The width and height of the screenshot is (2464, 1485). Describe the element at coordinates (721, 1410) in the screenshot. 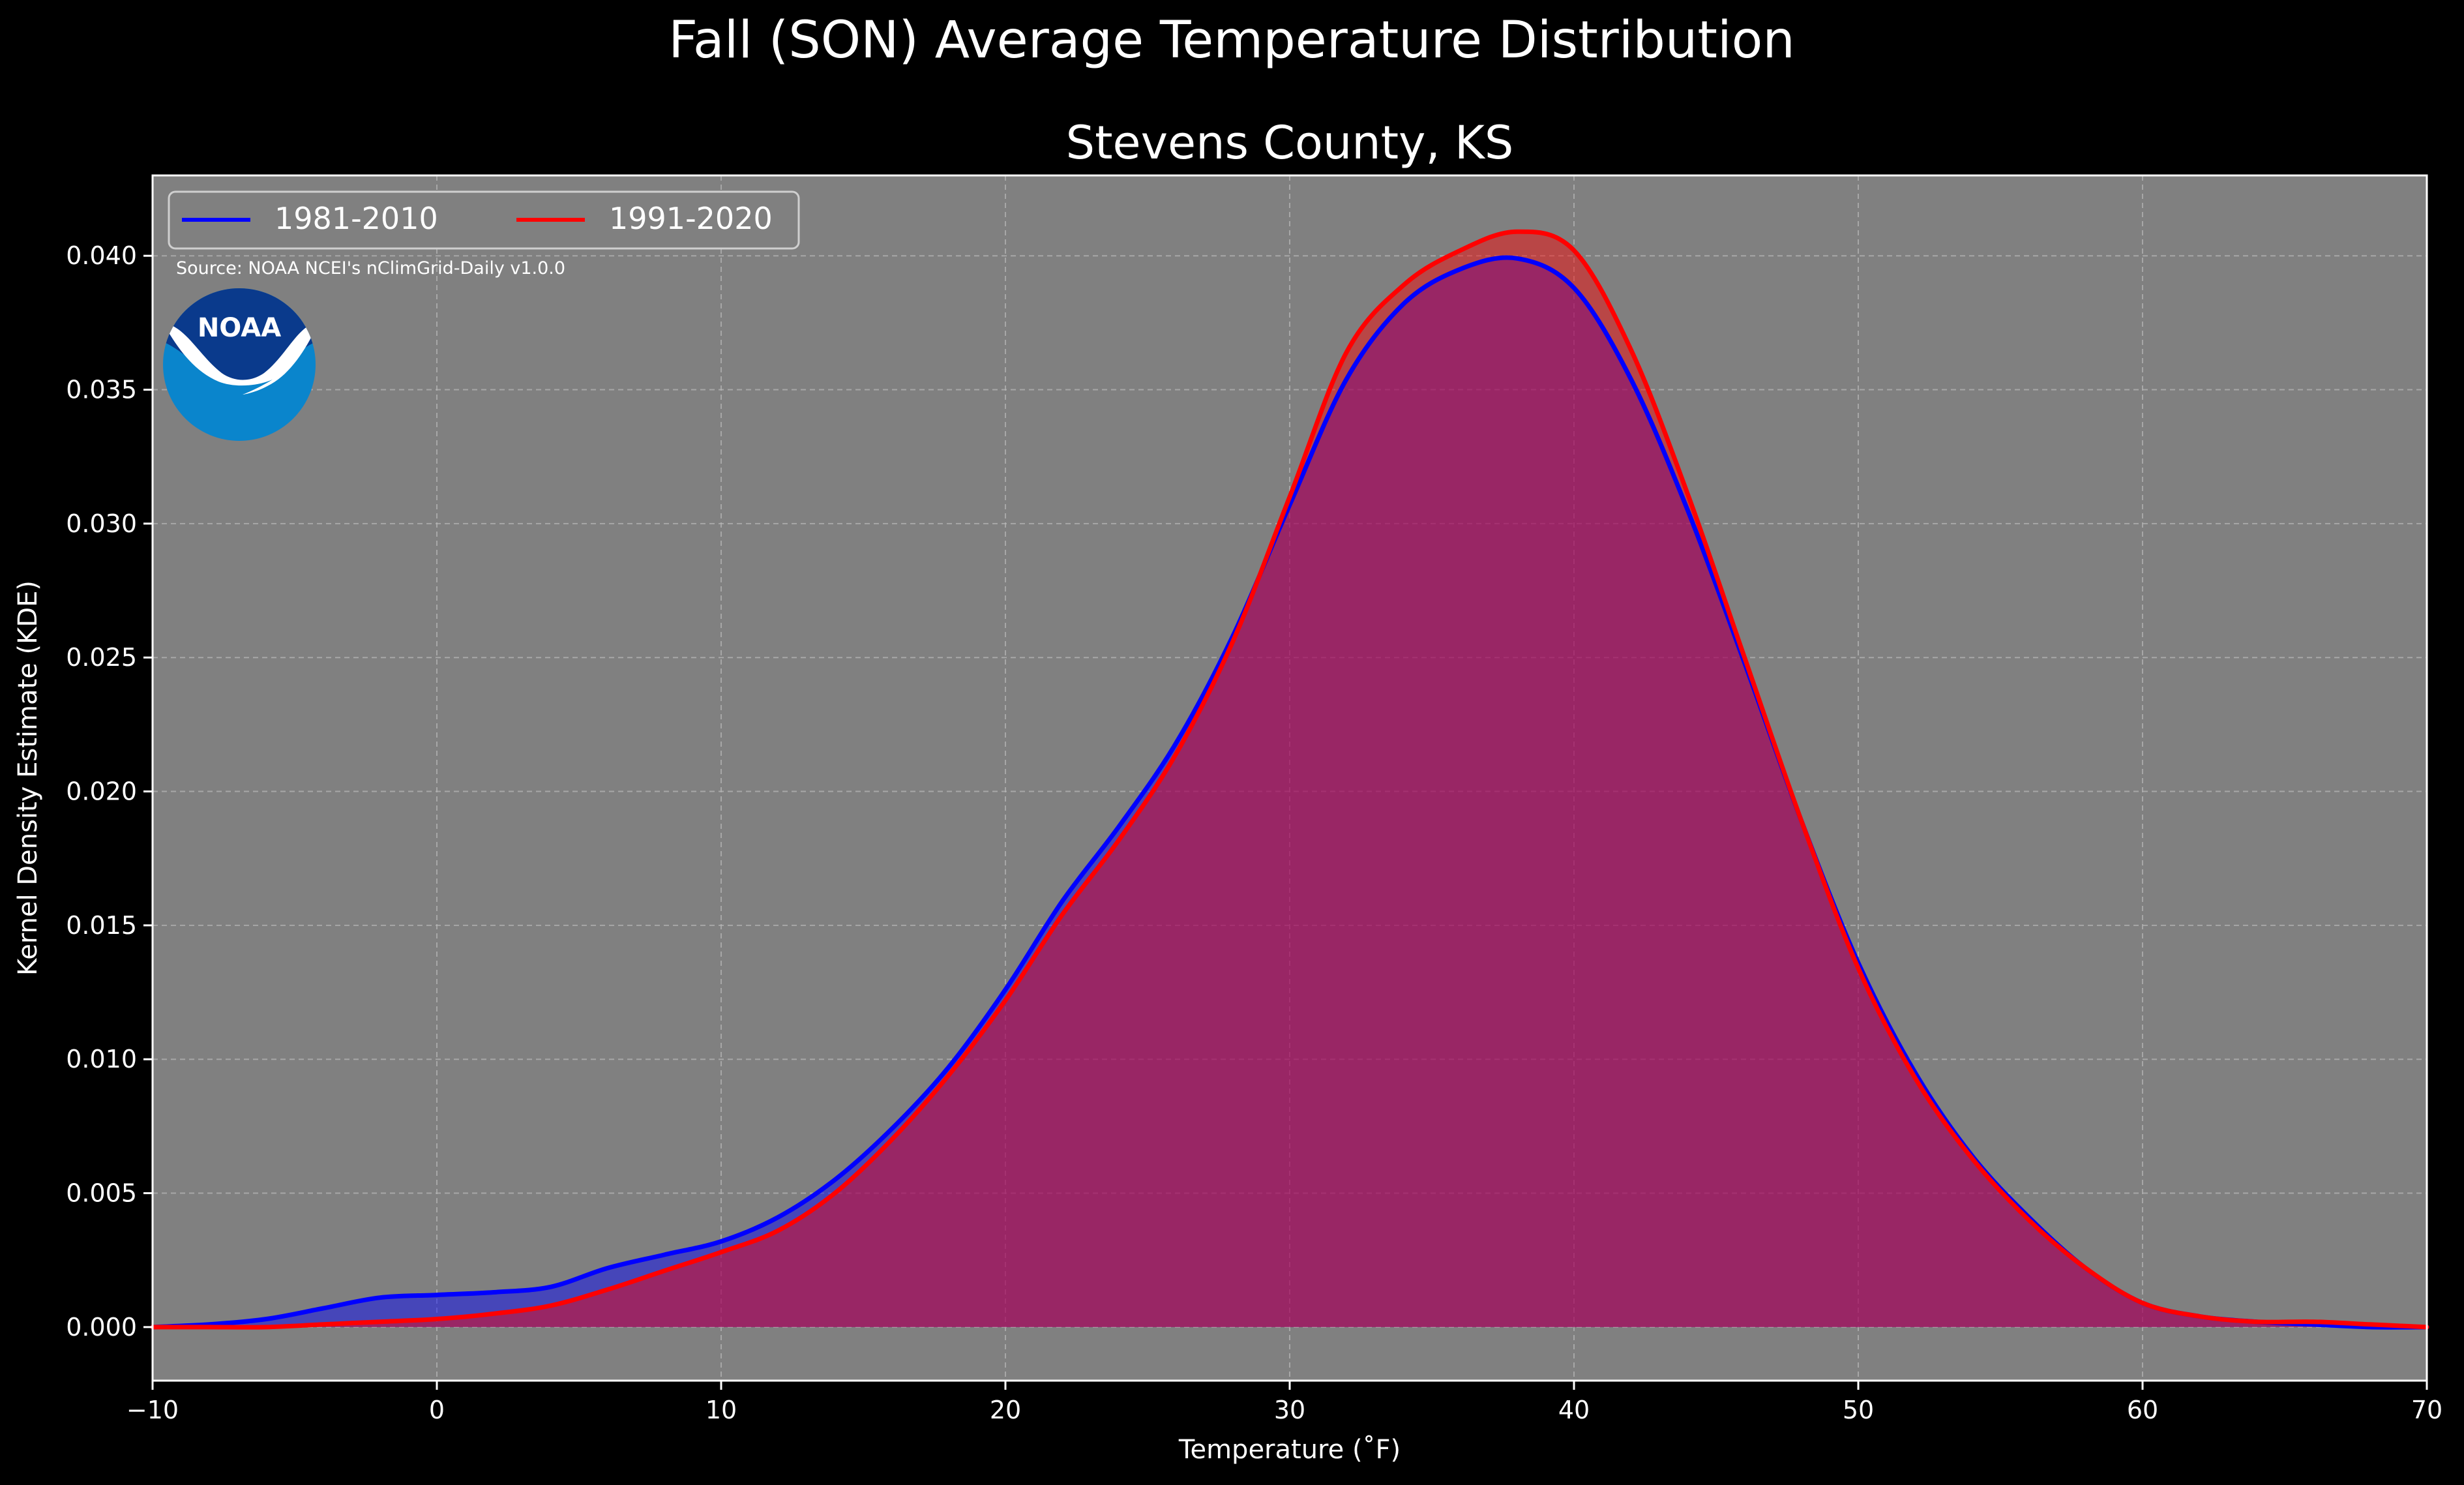

I see `x-tick-label: 10` at that location.